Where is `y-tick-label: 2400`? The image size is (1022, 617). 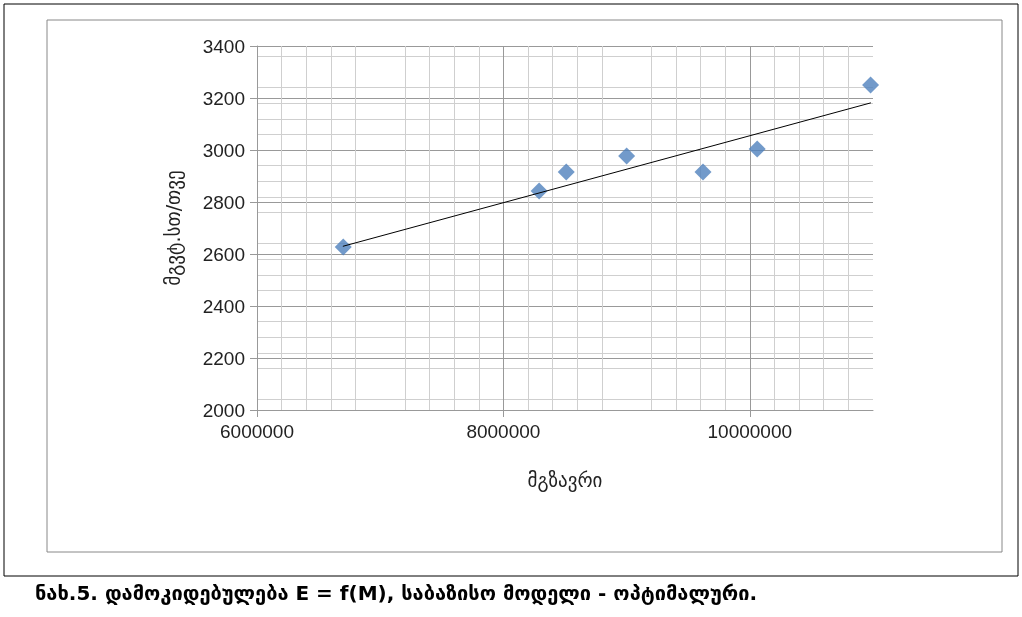
y-tick-label: 2400 is located at coordinates (223, 306).